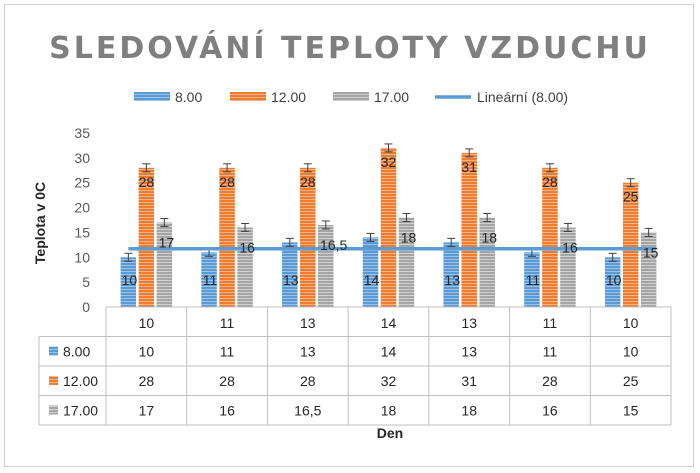  Describe the element at coordinates (648, 269) in the screenshot. I see `bar-17.00-6` at that location.